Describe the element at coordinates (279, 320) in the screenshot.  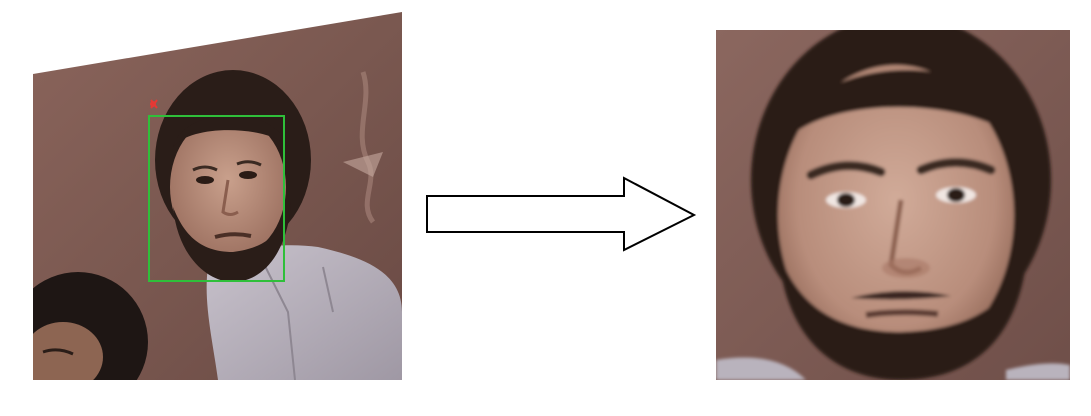
I see `shirt-seam` at that location.